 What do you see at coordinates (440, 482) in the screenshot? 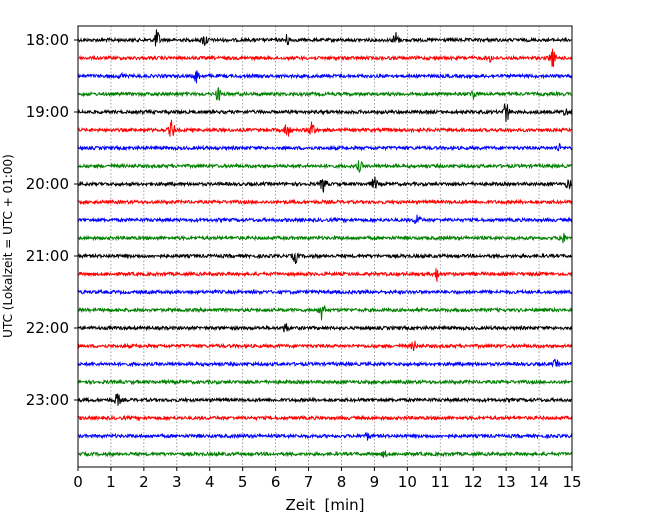
I see `x-tick-label: 11` at bounding box center [440, 482].